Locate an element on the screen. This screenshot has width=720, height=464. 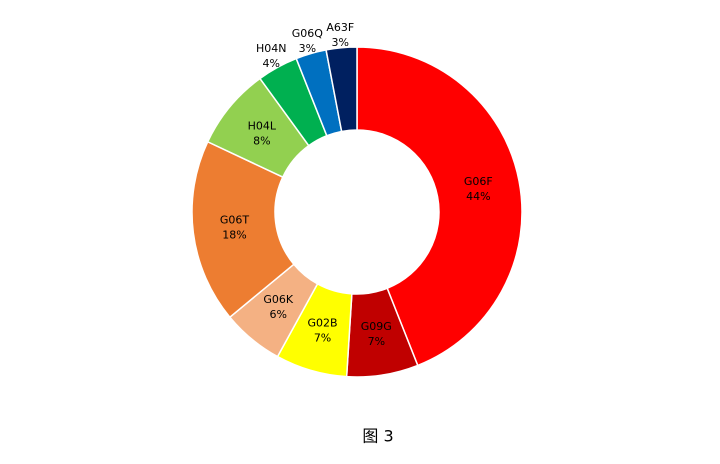
value-label: 4% is located at coordinates (271, 63).